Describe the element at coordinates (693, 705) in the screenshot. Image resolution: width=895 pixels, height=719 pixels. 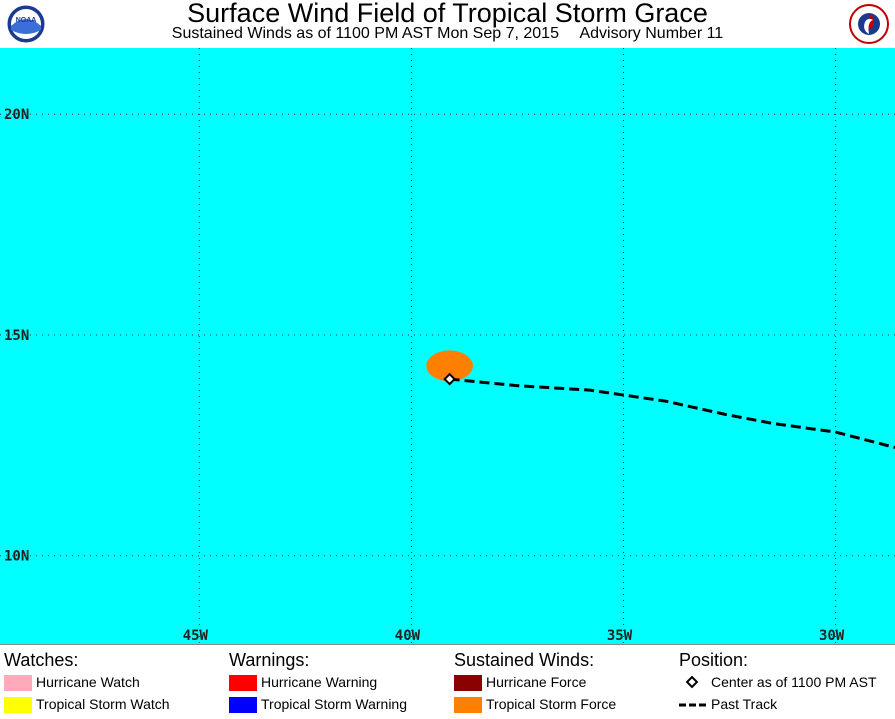
I see `dashed-line-icon` at that location.